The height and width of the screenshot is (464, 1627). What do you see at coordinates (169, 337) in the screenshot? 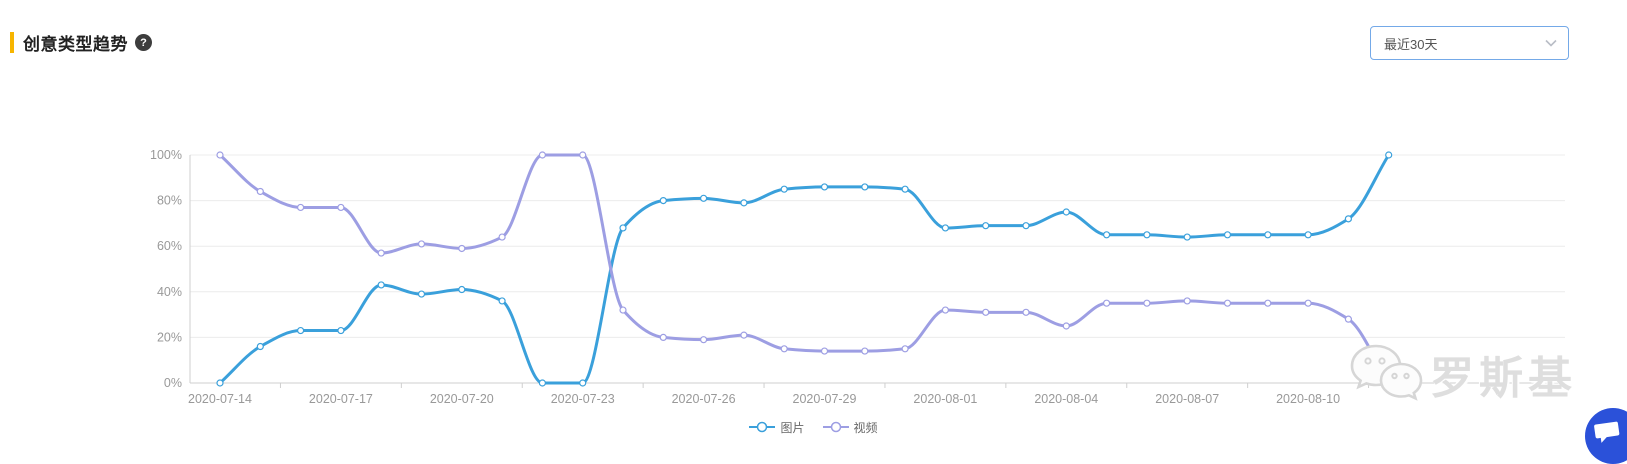
I see `y-axis-label: 20%` at bounding box center [169, 337].